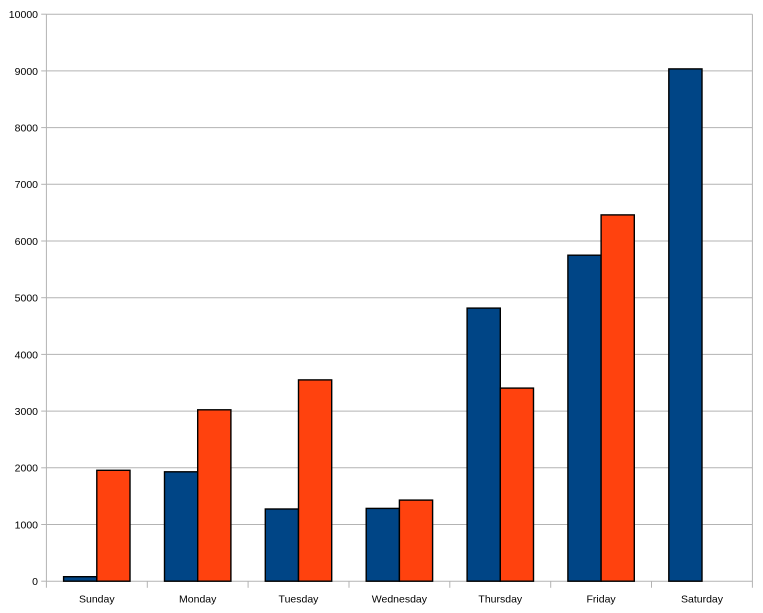 This screenshot has width=763, height=613. What do you see at coordinates (23, 15) in the screenshot?
I see `svg-text: 10000` at bounding box center [23, 15].